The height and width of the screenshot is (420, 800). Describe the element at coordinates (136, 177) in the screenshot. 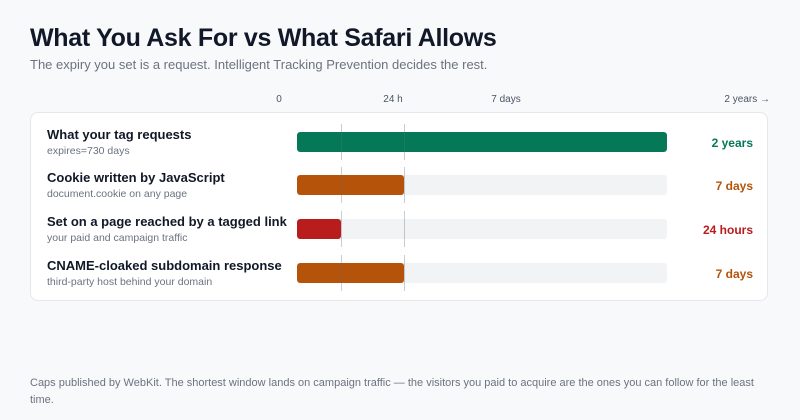

I see `row-label: Cookie written by JavaScript` at that location.